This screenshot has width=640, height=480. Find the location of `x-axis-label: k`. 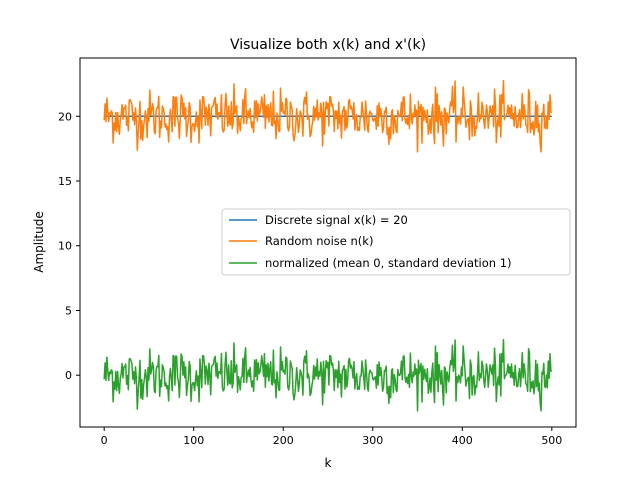

x-axis-label: k is located at coordinates (328, 463).